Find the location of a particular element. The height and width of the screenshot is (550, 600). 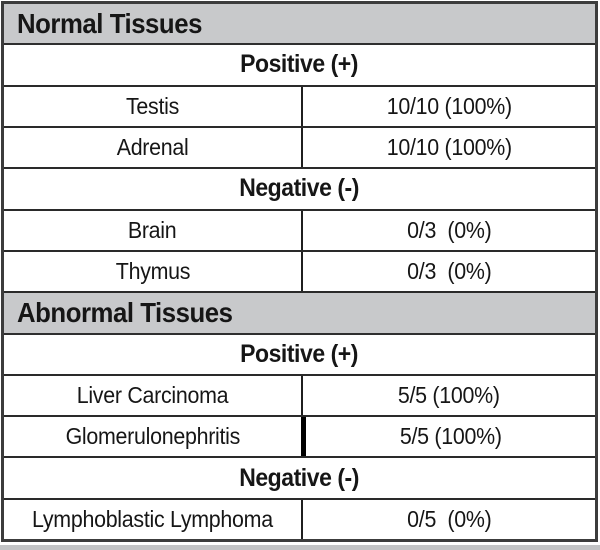

section-title: Abnormal Tissues is located at coordinates (125, 312).